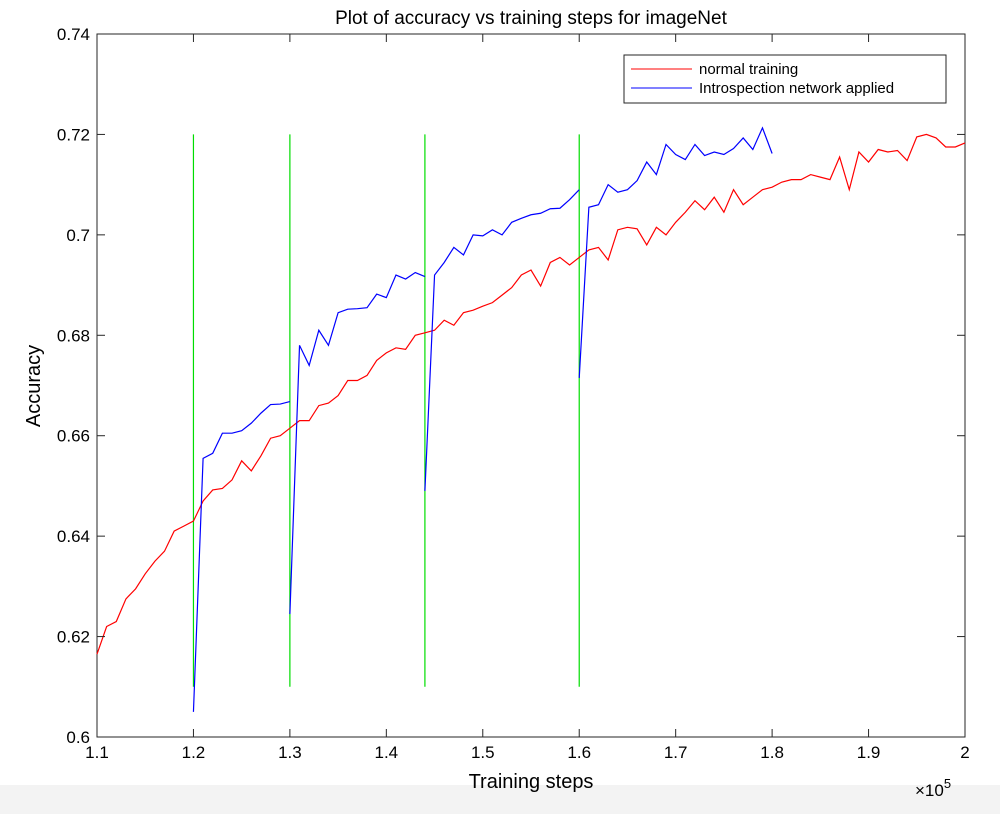 The height and width of the screenshot is (819, 1000). Describe the element at coordinates (34, 386) in the screenshot. I see `y-axis-label: Accuracy` at that location.